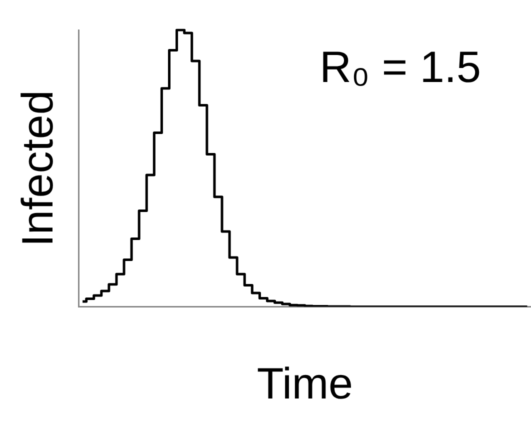 Image resolution: width=531 pixels, height=427 pixels. Describe the element at coordinates (304, 384) in the screenshot. I see `x-axis-title: Time` at that location.